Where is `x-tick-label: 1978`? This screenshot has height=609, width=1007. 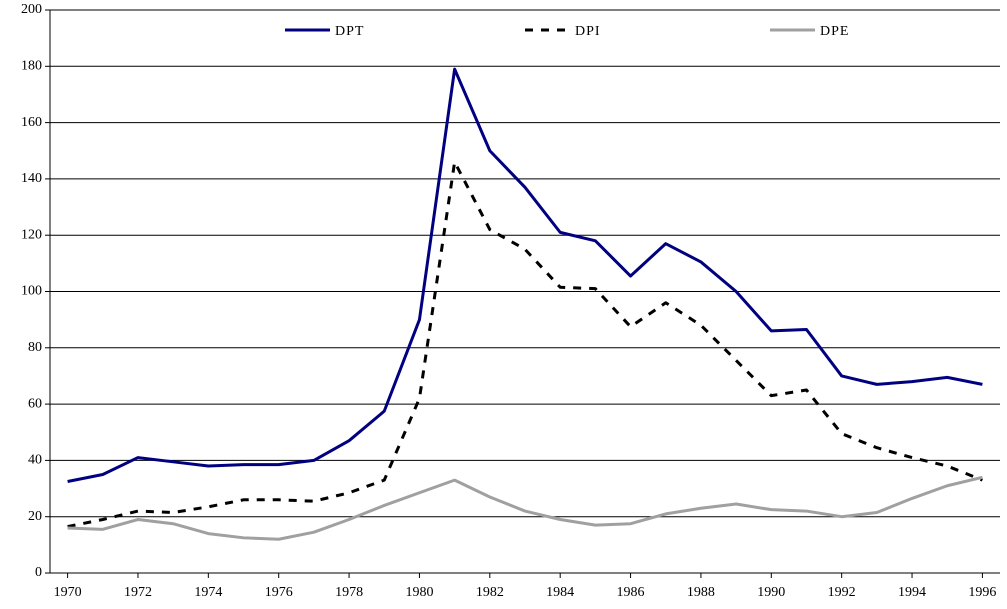
x-tick-label: 1978 is located at coordinates (349, 592).